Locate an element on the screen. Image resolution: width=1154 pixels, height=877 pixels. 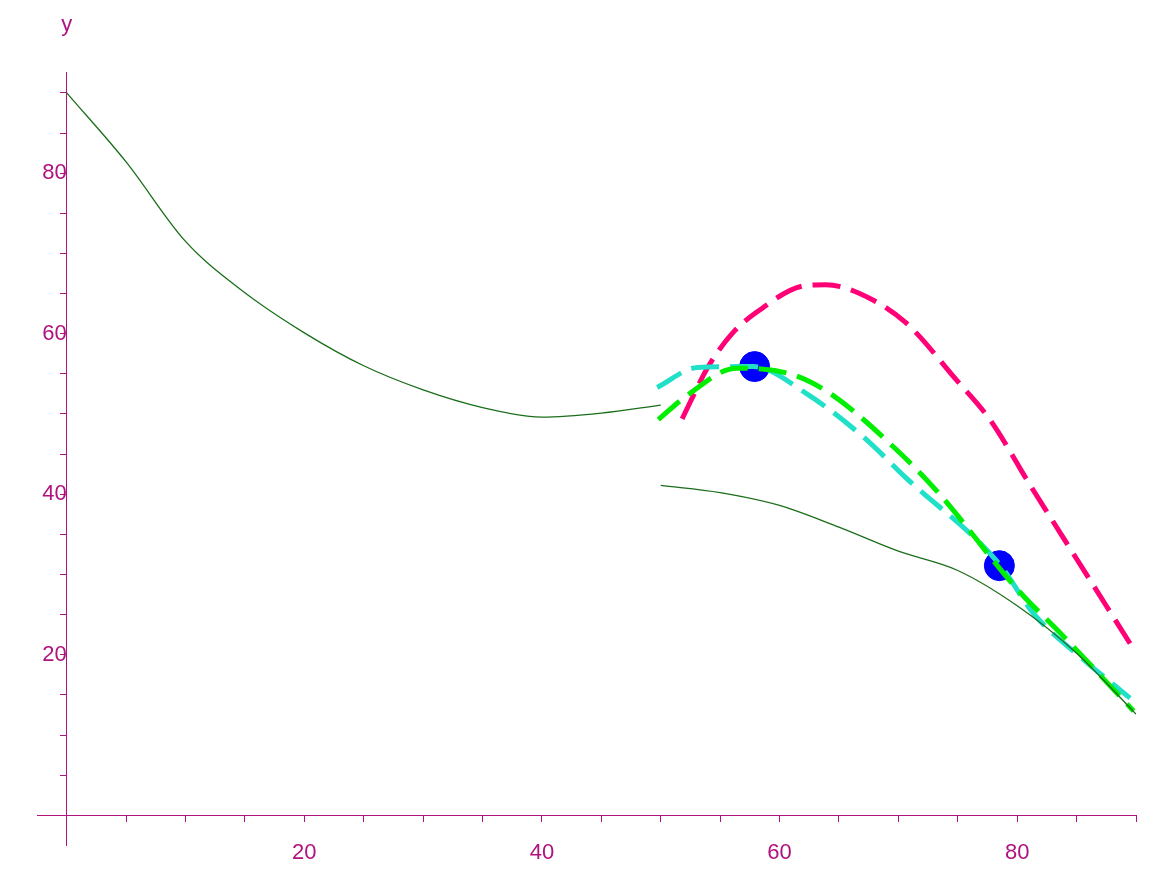
x-tick-label: 80 is located at coordinates (1017, 851).